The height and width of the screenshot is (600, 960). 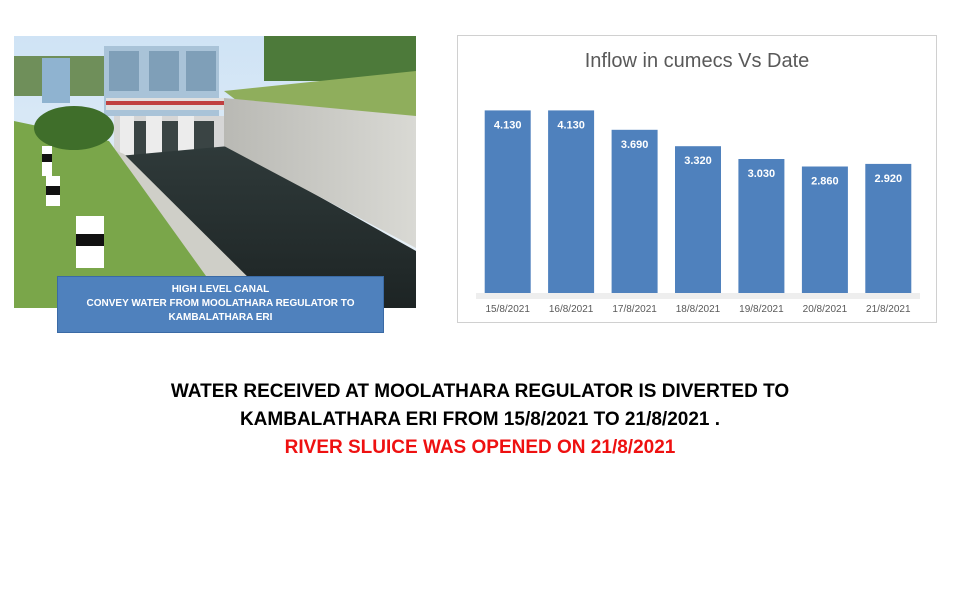 What do you see at coordinates (634, 309) in the screenshot?
I see `x-tick-label: 17/8/2021` at bounding box center [634, 309].